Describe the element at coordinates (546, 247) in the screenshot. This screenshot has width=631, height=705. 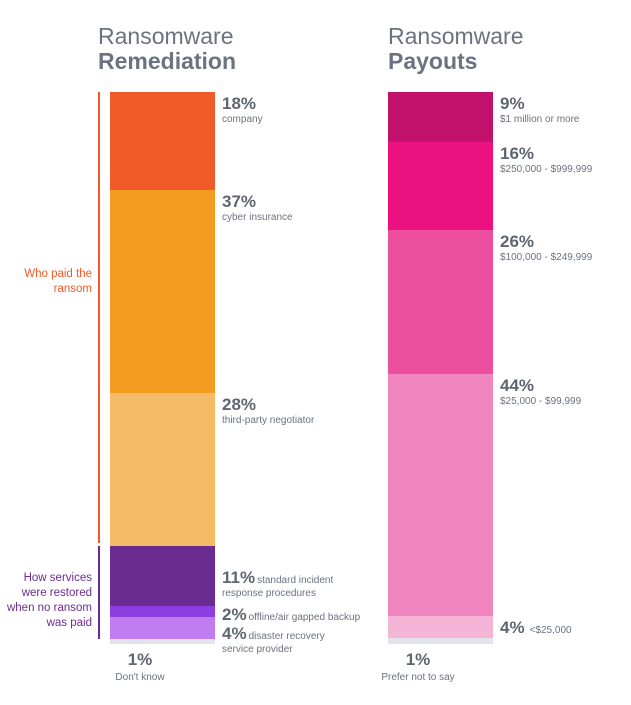
I see `segment-label: 26% $100,000 - $249,999` at that location.